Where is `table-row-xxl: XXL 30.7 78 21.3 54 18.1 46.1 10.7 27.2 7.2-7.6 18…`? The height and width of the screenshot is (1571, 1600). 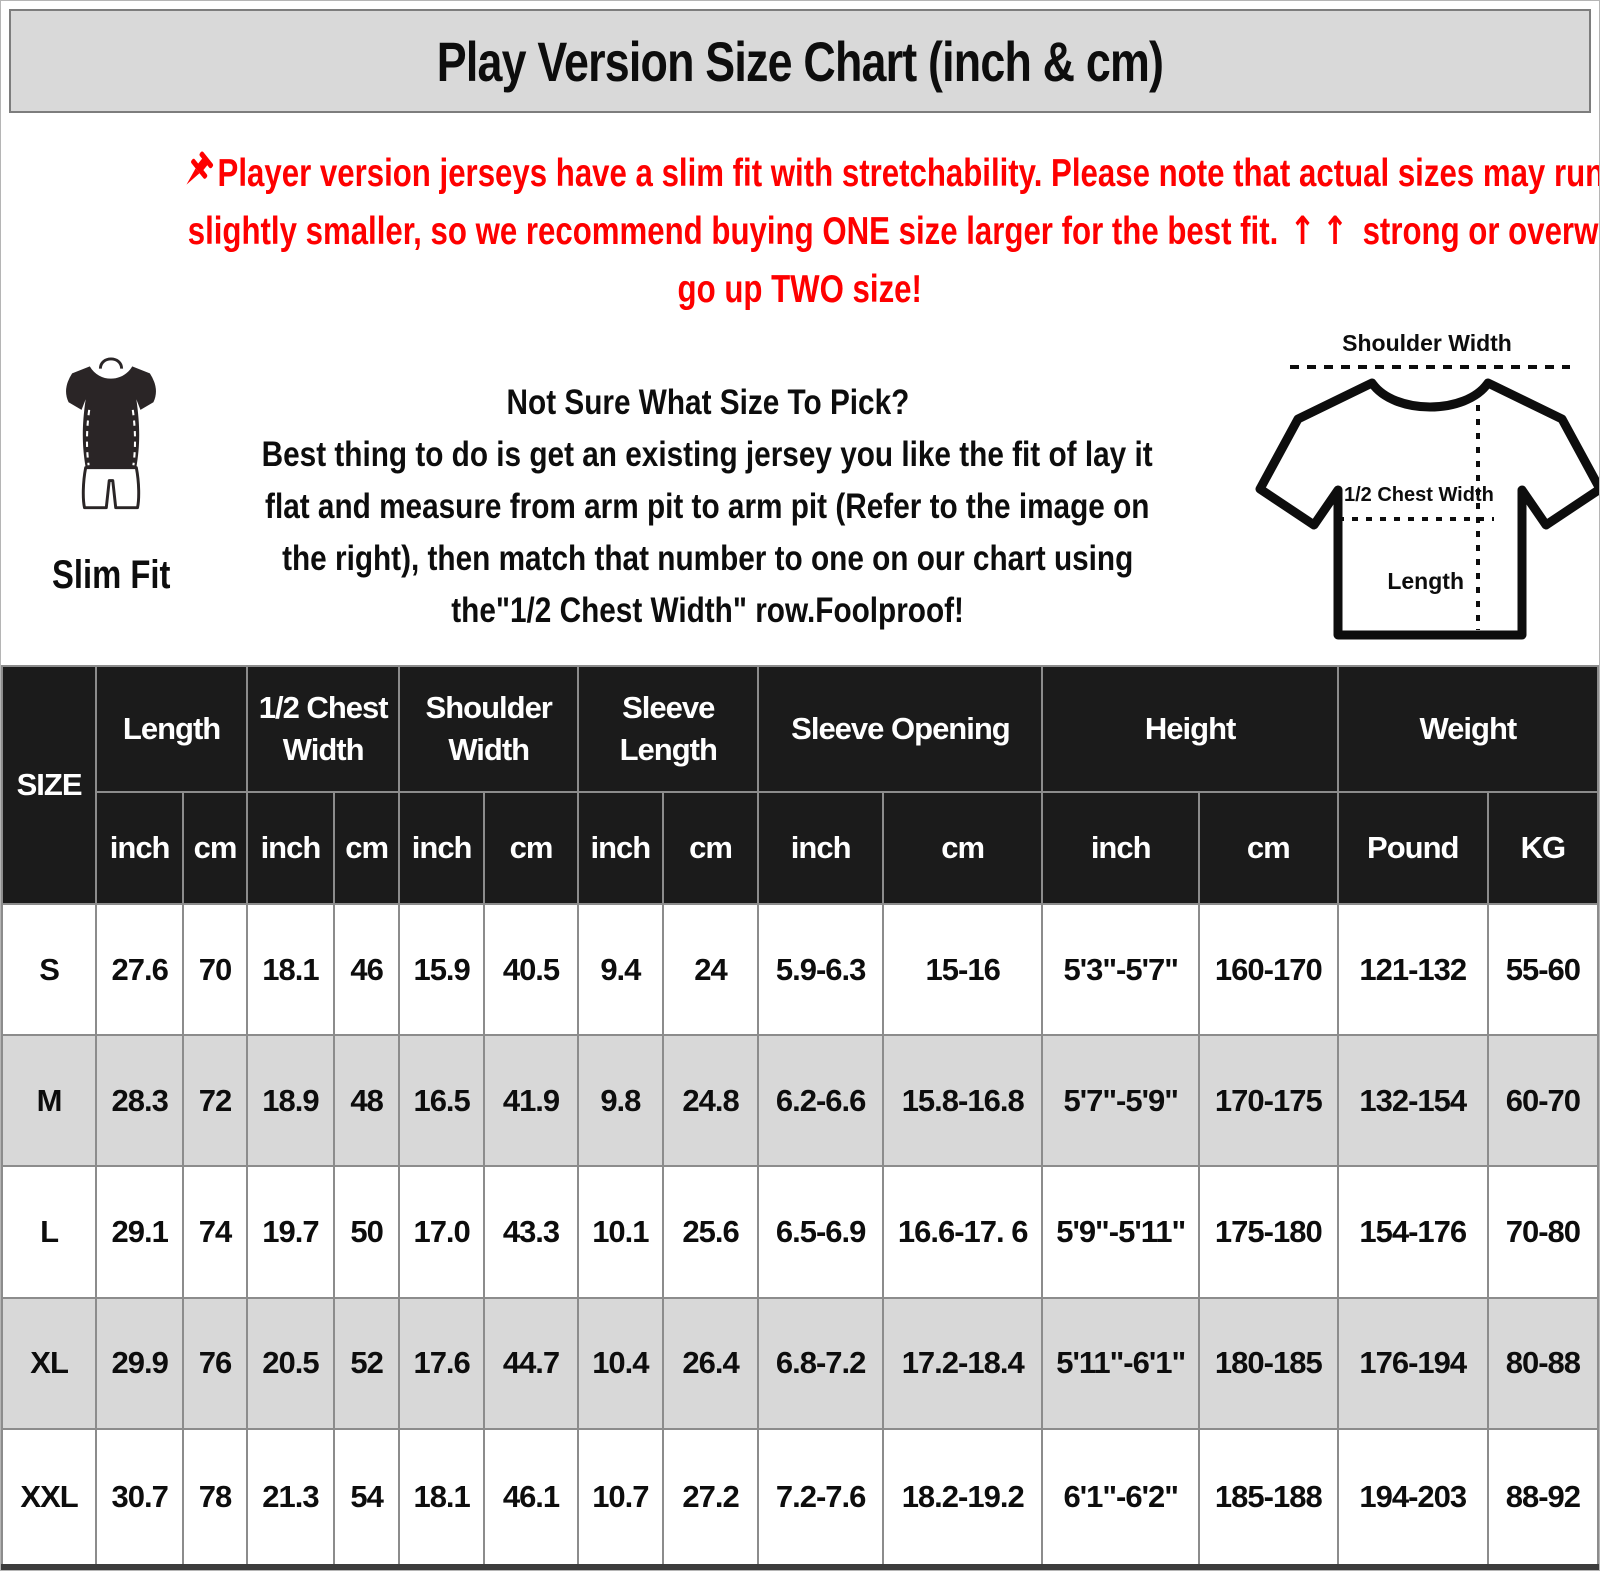
table-row-xxl: XXL 30.7 78 21.3 54 18.1 46.1 10.7 27.2 7.2-7.6 18… is located at coordinates (800, 1498).